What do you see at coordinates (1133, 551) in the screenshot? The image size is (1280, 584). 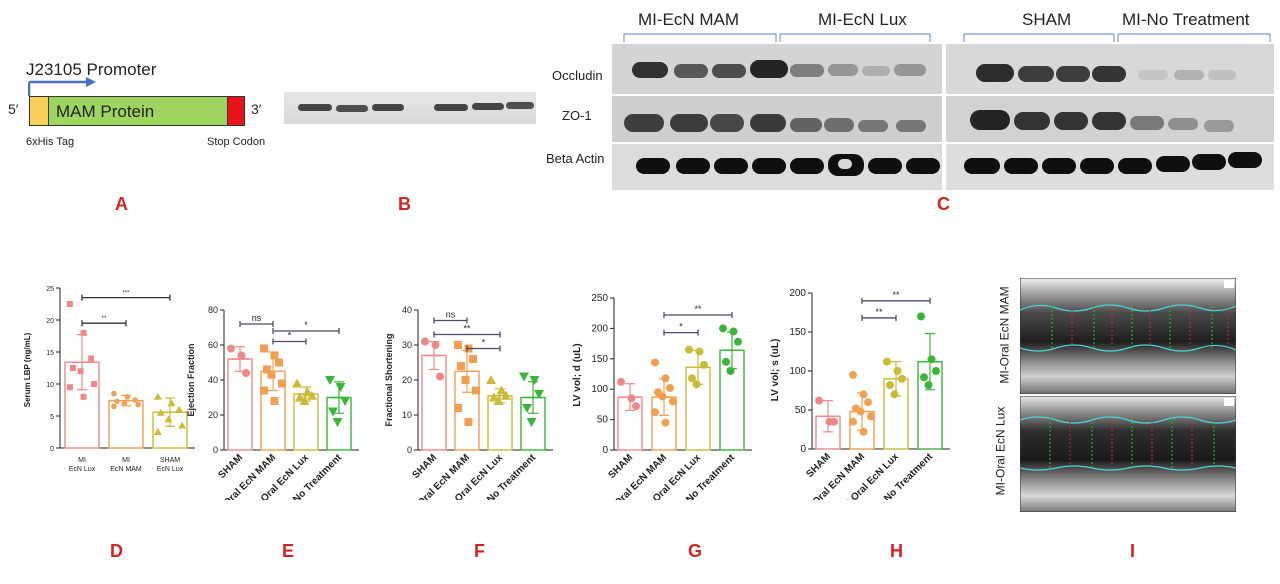 I see `panel-letter-i: I` at bounding box center [1133, 551].